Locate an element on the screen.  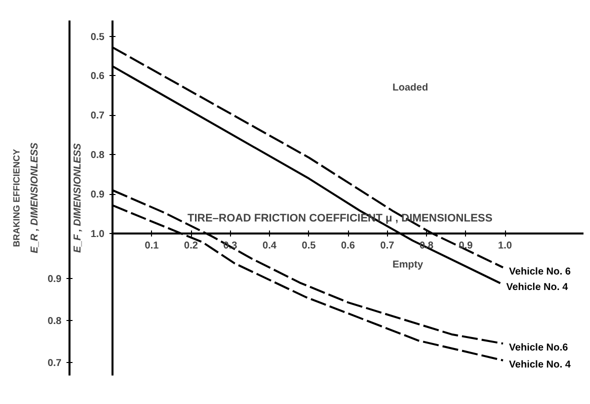
x-tick-label: 0.9 is located at coordinates (466, 246).